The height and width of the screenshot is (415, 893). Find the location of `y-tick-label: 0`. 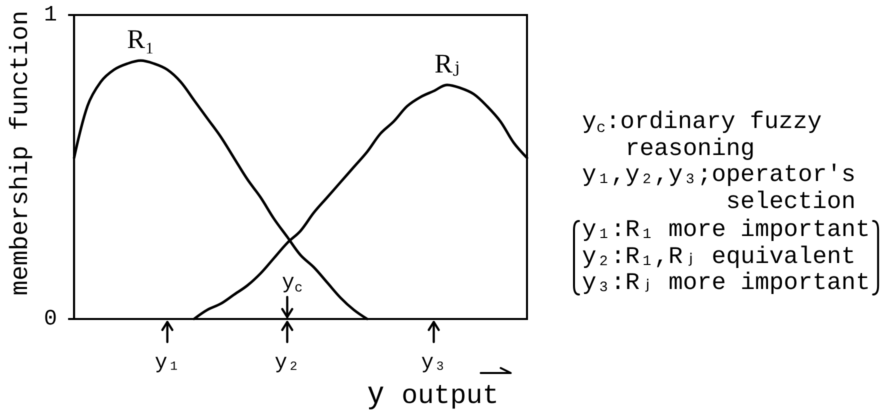

y-tick-label: 0 is located at coordinates (51, 319).